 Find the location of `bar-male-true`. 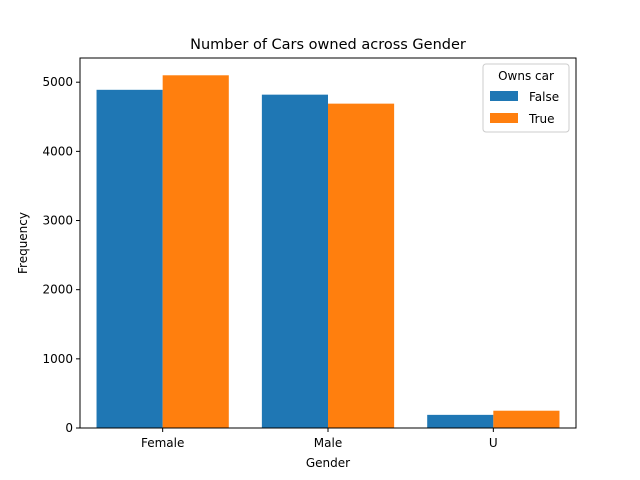

bar-male-true is located at coordinates (361, 265).